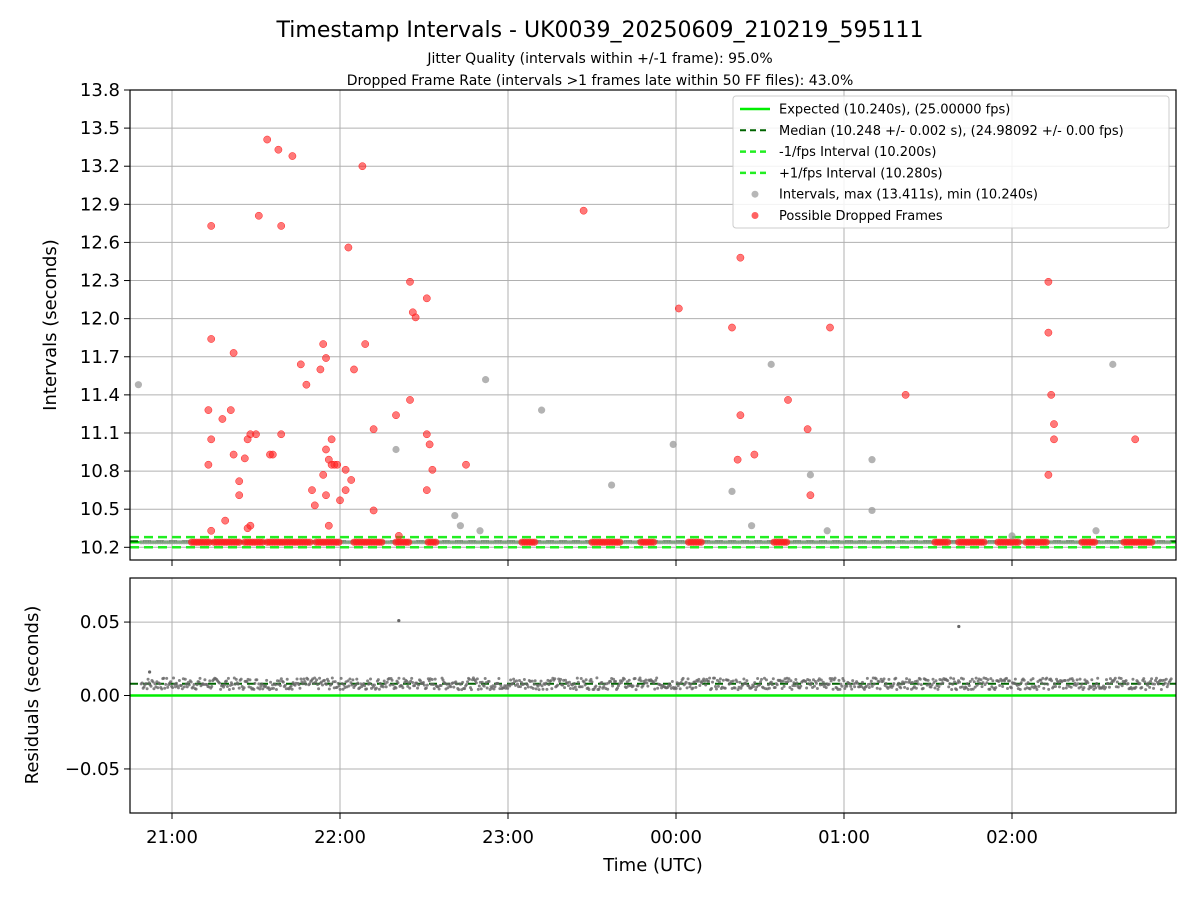 The height and width of the screenshot is (900, 1200). What do you see at coordinates (908, 195) in the screenshot?
I see `legend-entry-label: Intervals, max (13.411s), min (10.240s)` at bounding box center [908, 195].